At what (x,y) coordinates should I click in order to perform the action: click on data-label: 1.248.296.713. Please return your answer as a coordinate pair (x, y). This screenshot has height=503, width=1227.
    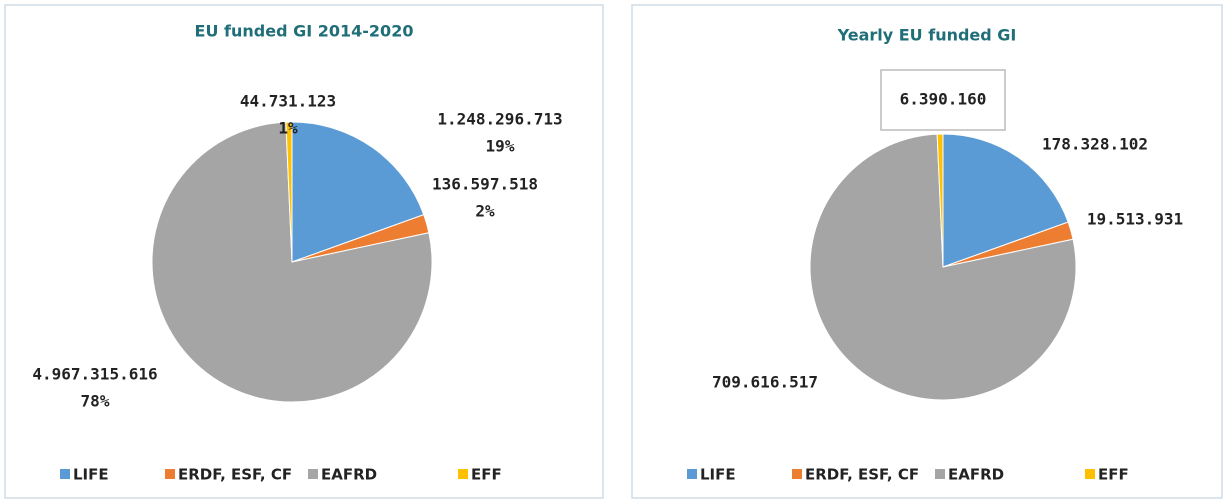
    Looking at the image, I should click on (499, 119).